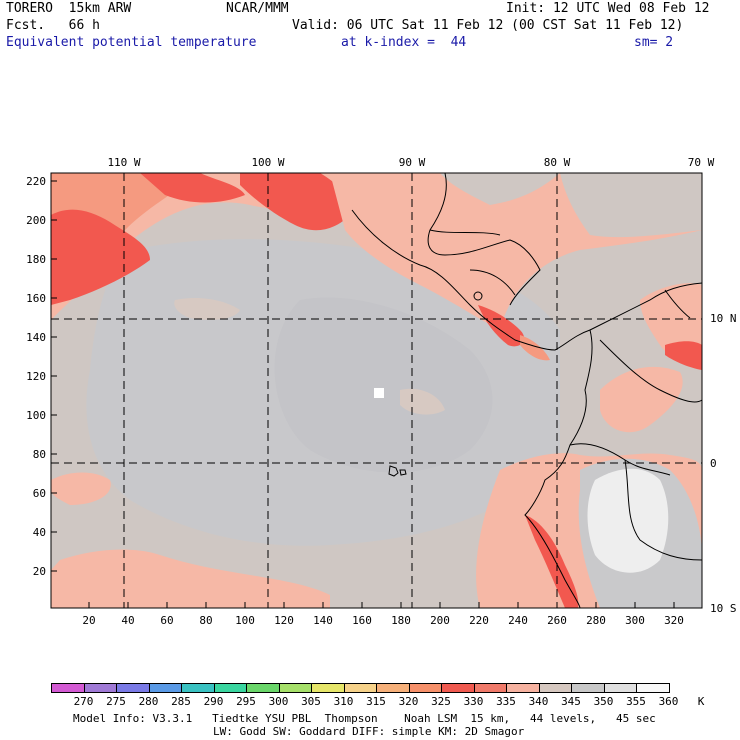 The height and width of the screenshot is (740, 740). Describe the element at coordinates (479, 620) in the screenshot. I see `x-tick-220: 220` at that location.